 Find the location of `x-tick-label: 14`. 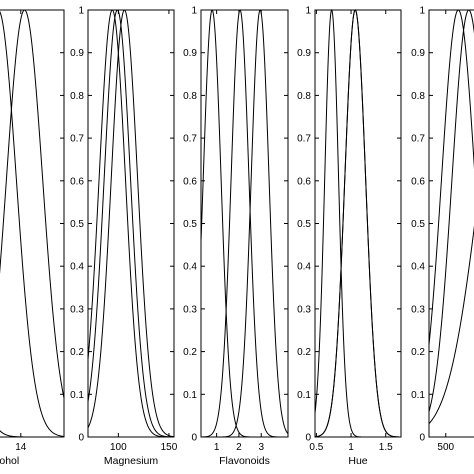

x-tick-label: 14 is located at coordinates (21, 447).